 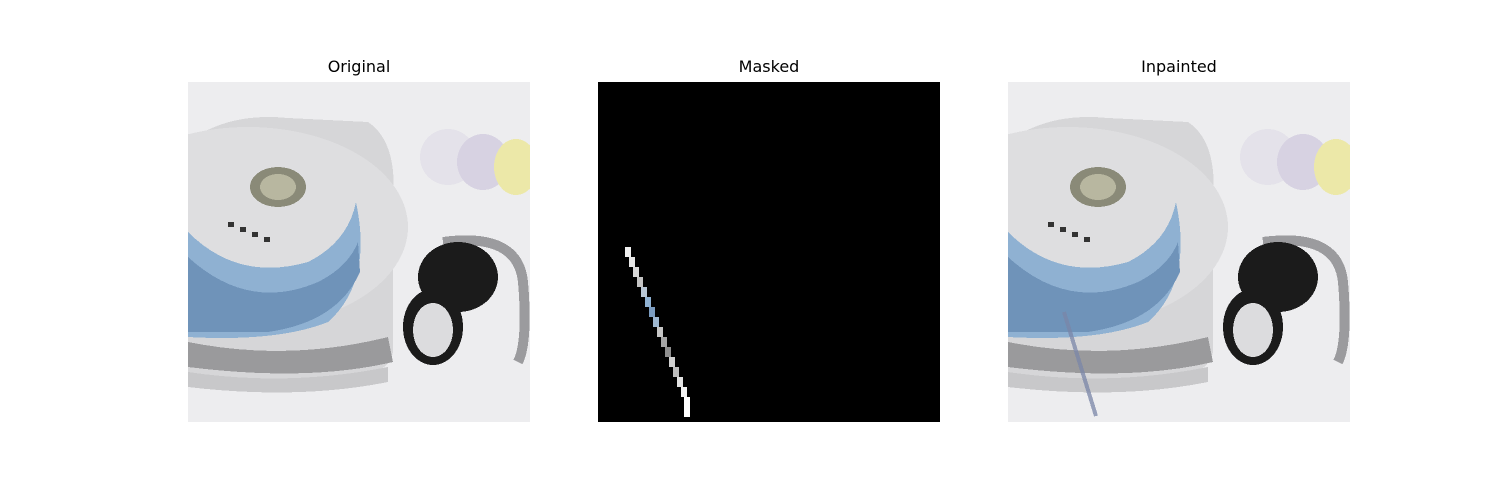 I want to click on original-panel-title: Original, so click(x=359, y=66).